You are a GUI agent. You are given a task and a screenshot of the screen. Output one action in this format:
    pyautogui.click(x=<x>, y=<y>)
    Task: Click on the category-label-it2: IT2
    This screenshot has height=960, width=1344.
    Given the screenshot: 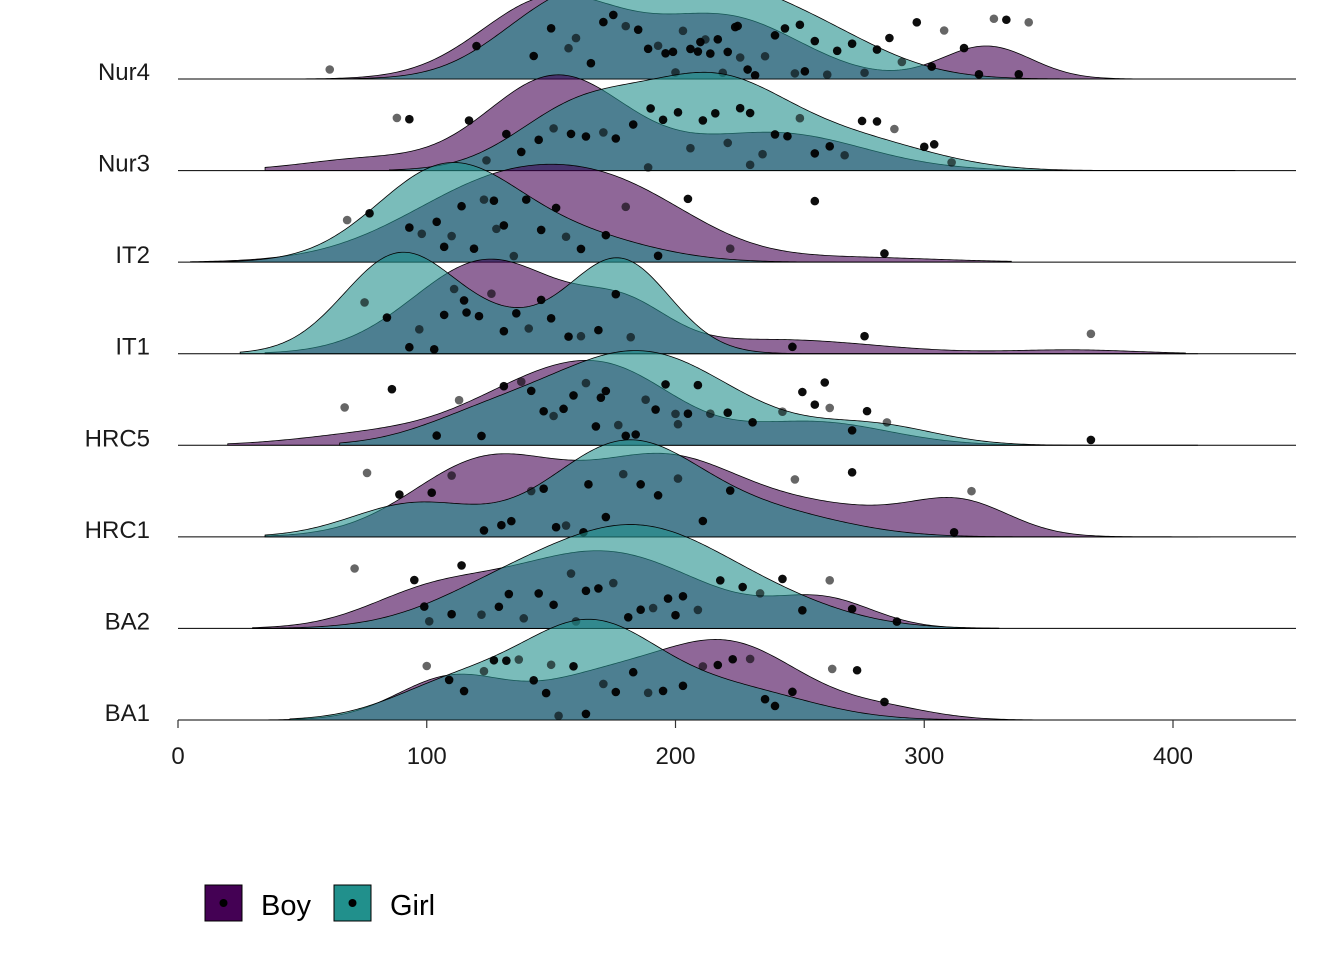 What is the action you would take?
    pyautogui.click(x=132, y=255)
    